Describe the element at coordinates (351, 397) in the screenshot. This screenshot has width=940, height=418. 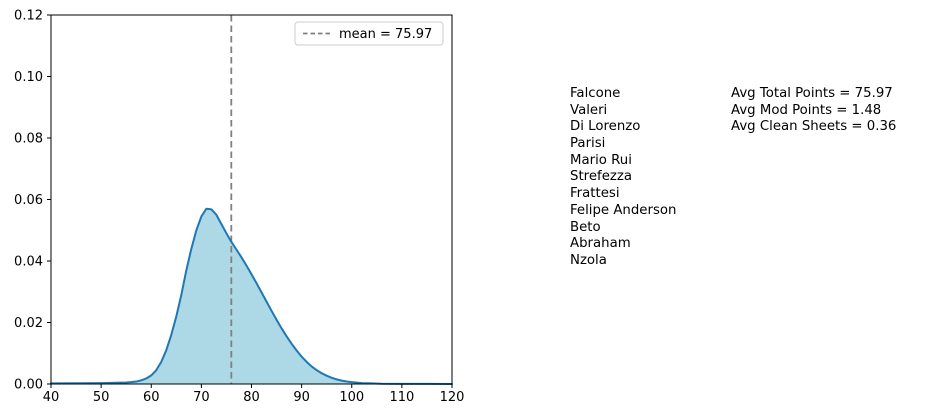
I see `x-tick-label-6: 100` at that location.